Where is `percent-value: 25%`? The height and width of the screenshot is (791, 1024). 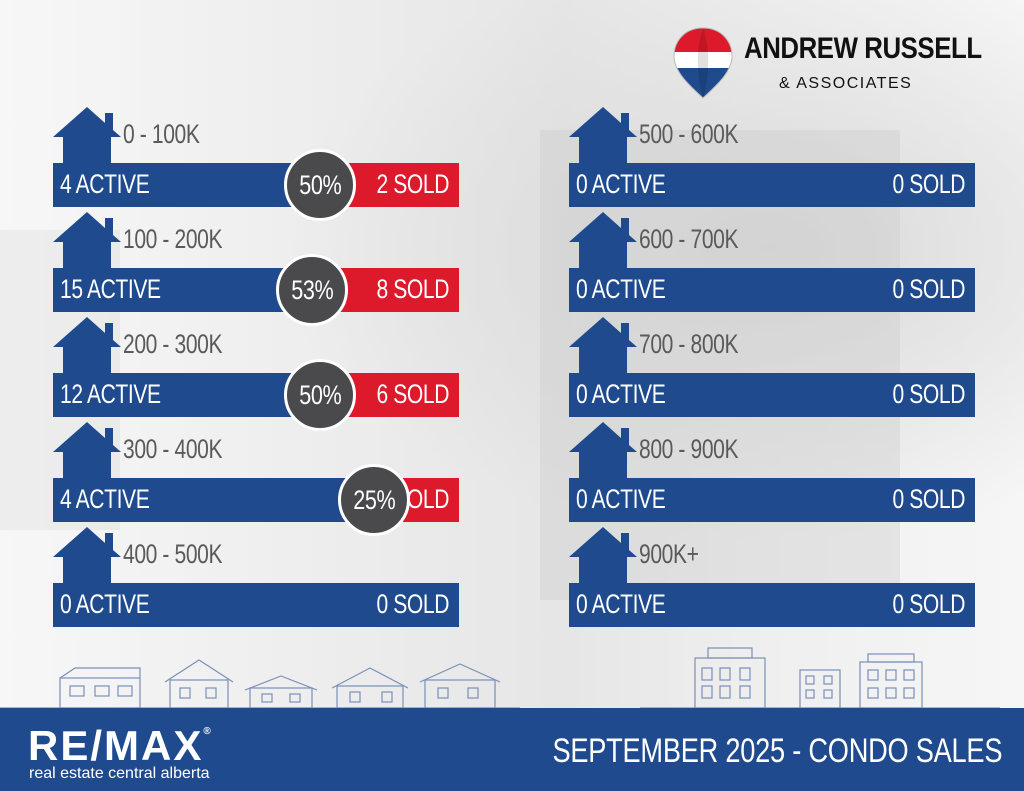 percent-value: 25% is located at coordinates (374, 499).